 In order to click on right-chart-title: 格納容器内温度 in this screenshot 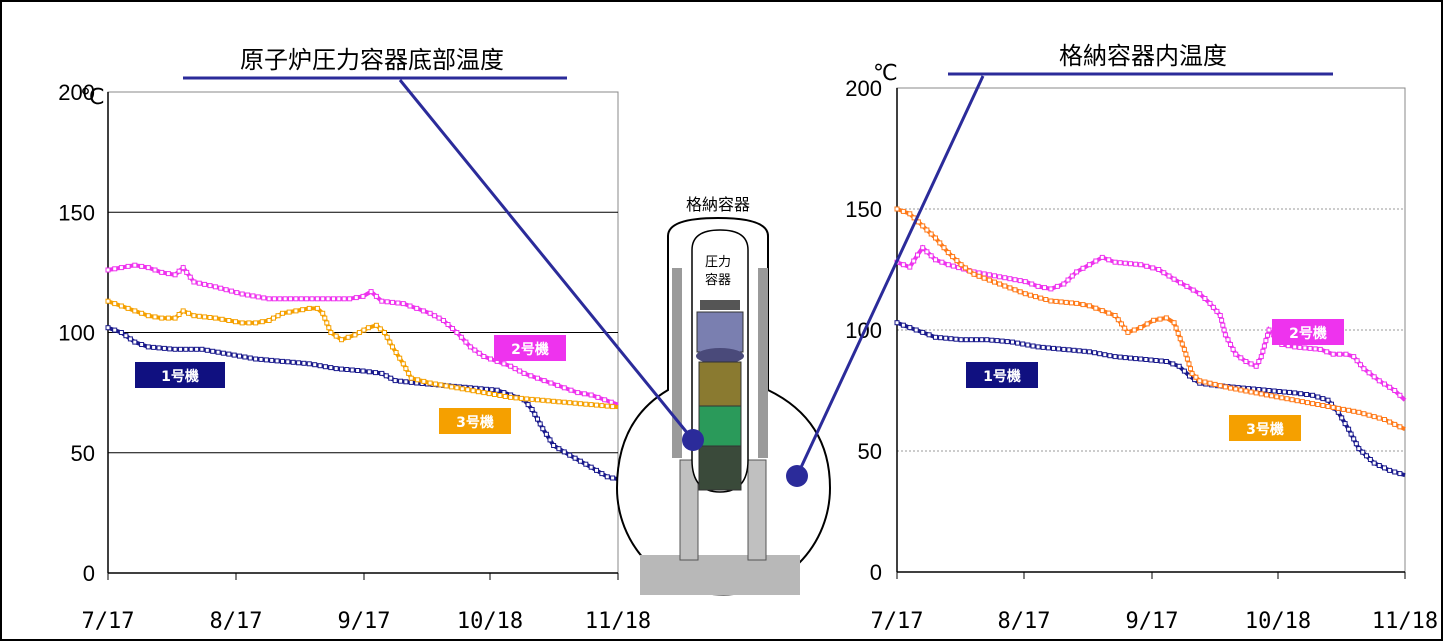, I will do `click(1143, 56)`.